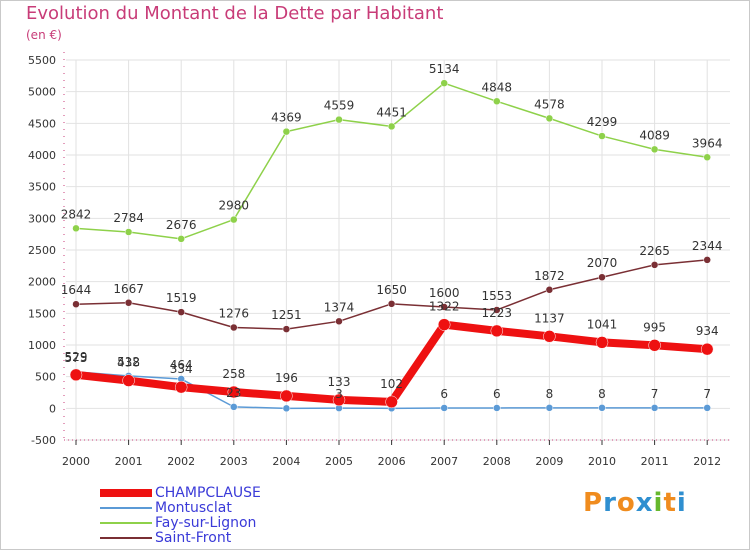 This screenshot has width=750, height=550. What do you see at coordinates (208, 493) in the screenshot?
I see `legend-label-champclause: CHAMPCLAUSE` at bounding box center [208, 493].